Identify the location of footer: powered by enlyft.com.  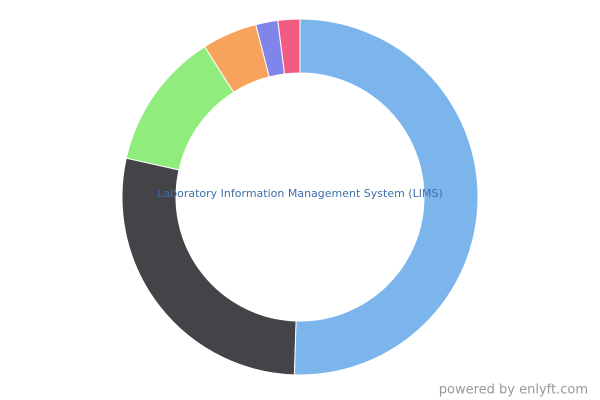
(513, 390).